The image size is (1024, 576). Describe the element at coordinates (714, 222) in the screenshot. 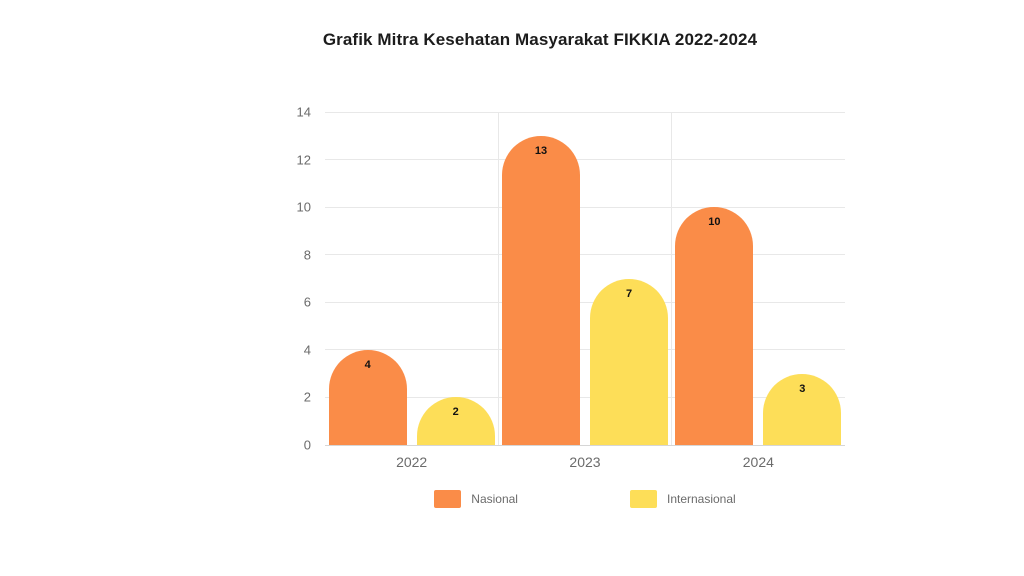

I see `bar-value-label-nasional-2024: 10` at that location.